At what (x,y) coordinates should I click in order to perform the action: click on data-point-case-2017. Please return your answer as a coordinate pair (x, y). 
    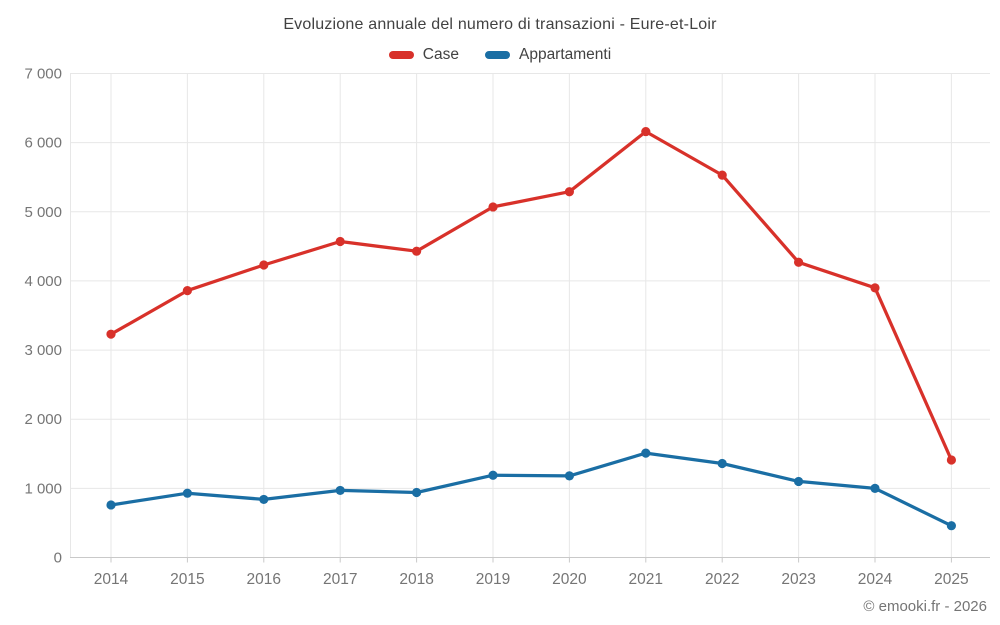
    Looking at the image, I should click on (340, 241).